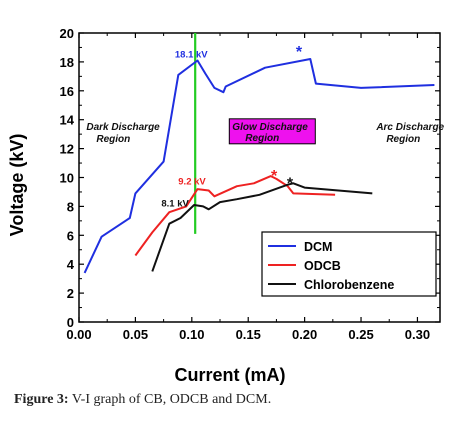 Image resolution: width=463 pixels, height=423 pixels. I want to click on figure-caption: Figure 3: V-I graph of CB, ODCB and DCM., so click(234, 400).